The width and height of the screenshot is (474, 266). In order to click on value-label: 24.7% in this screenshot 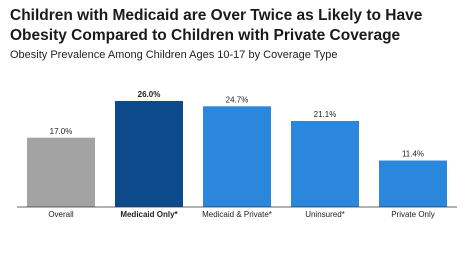, I will do `click(237, 99)`.